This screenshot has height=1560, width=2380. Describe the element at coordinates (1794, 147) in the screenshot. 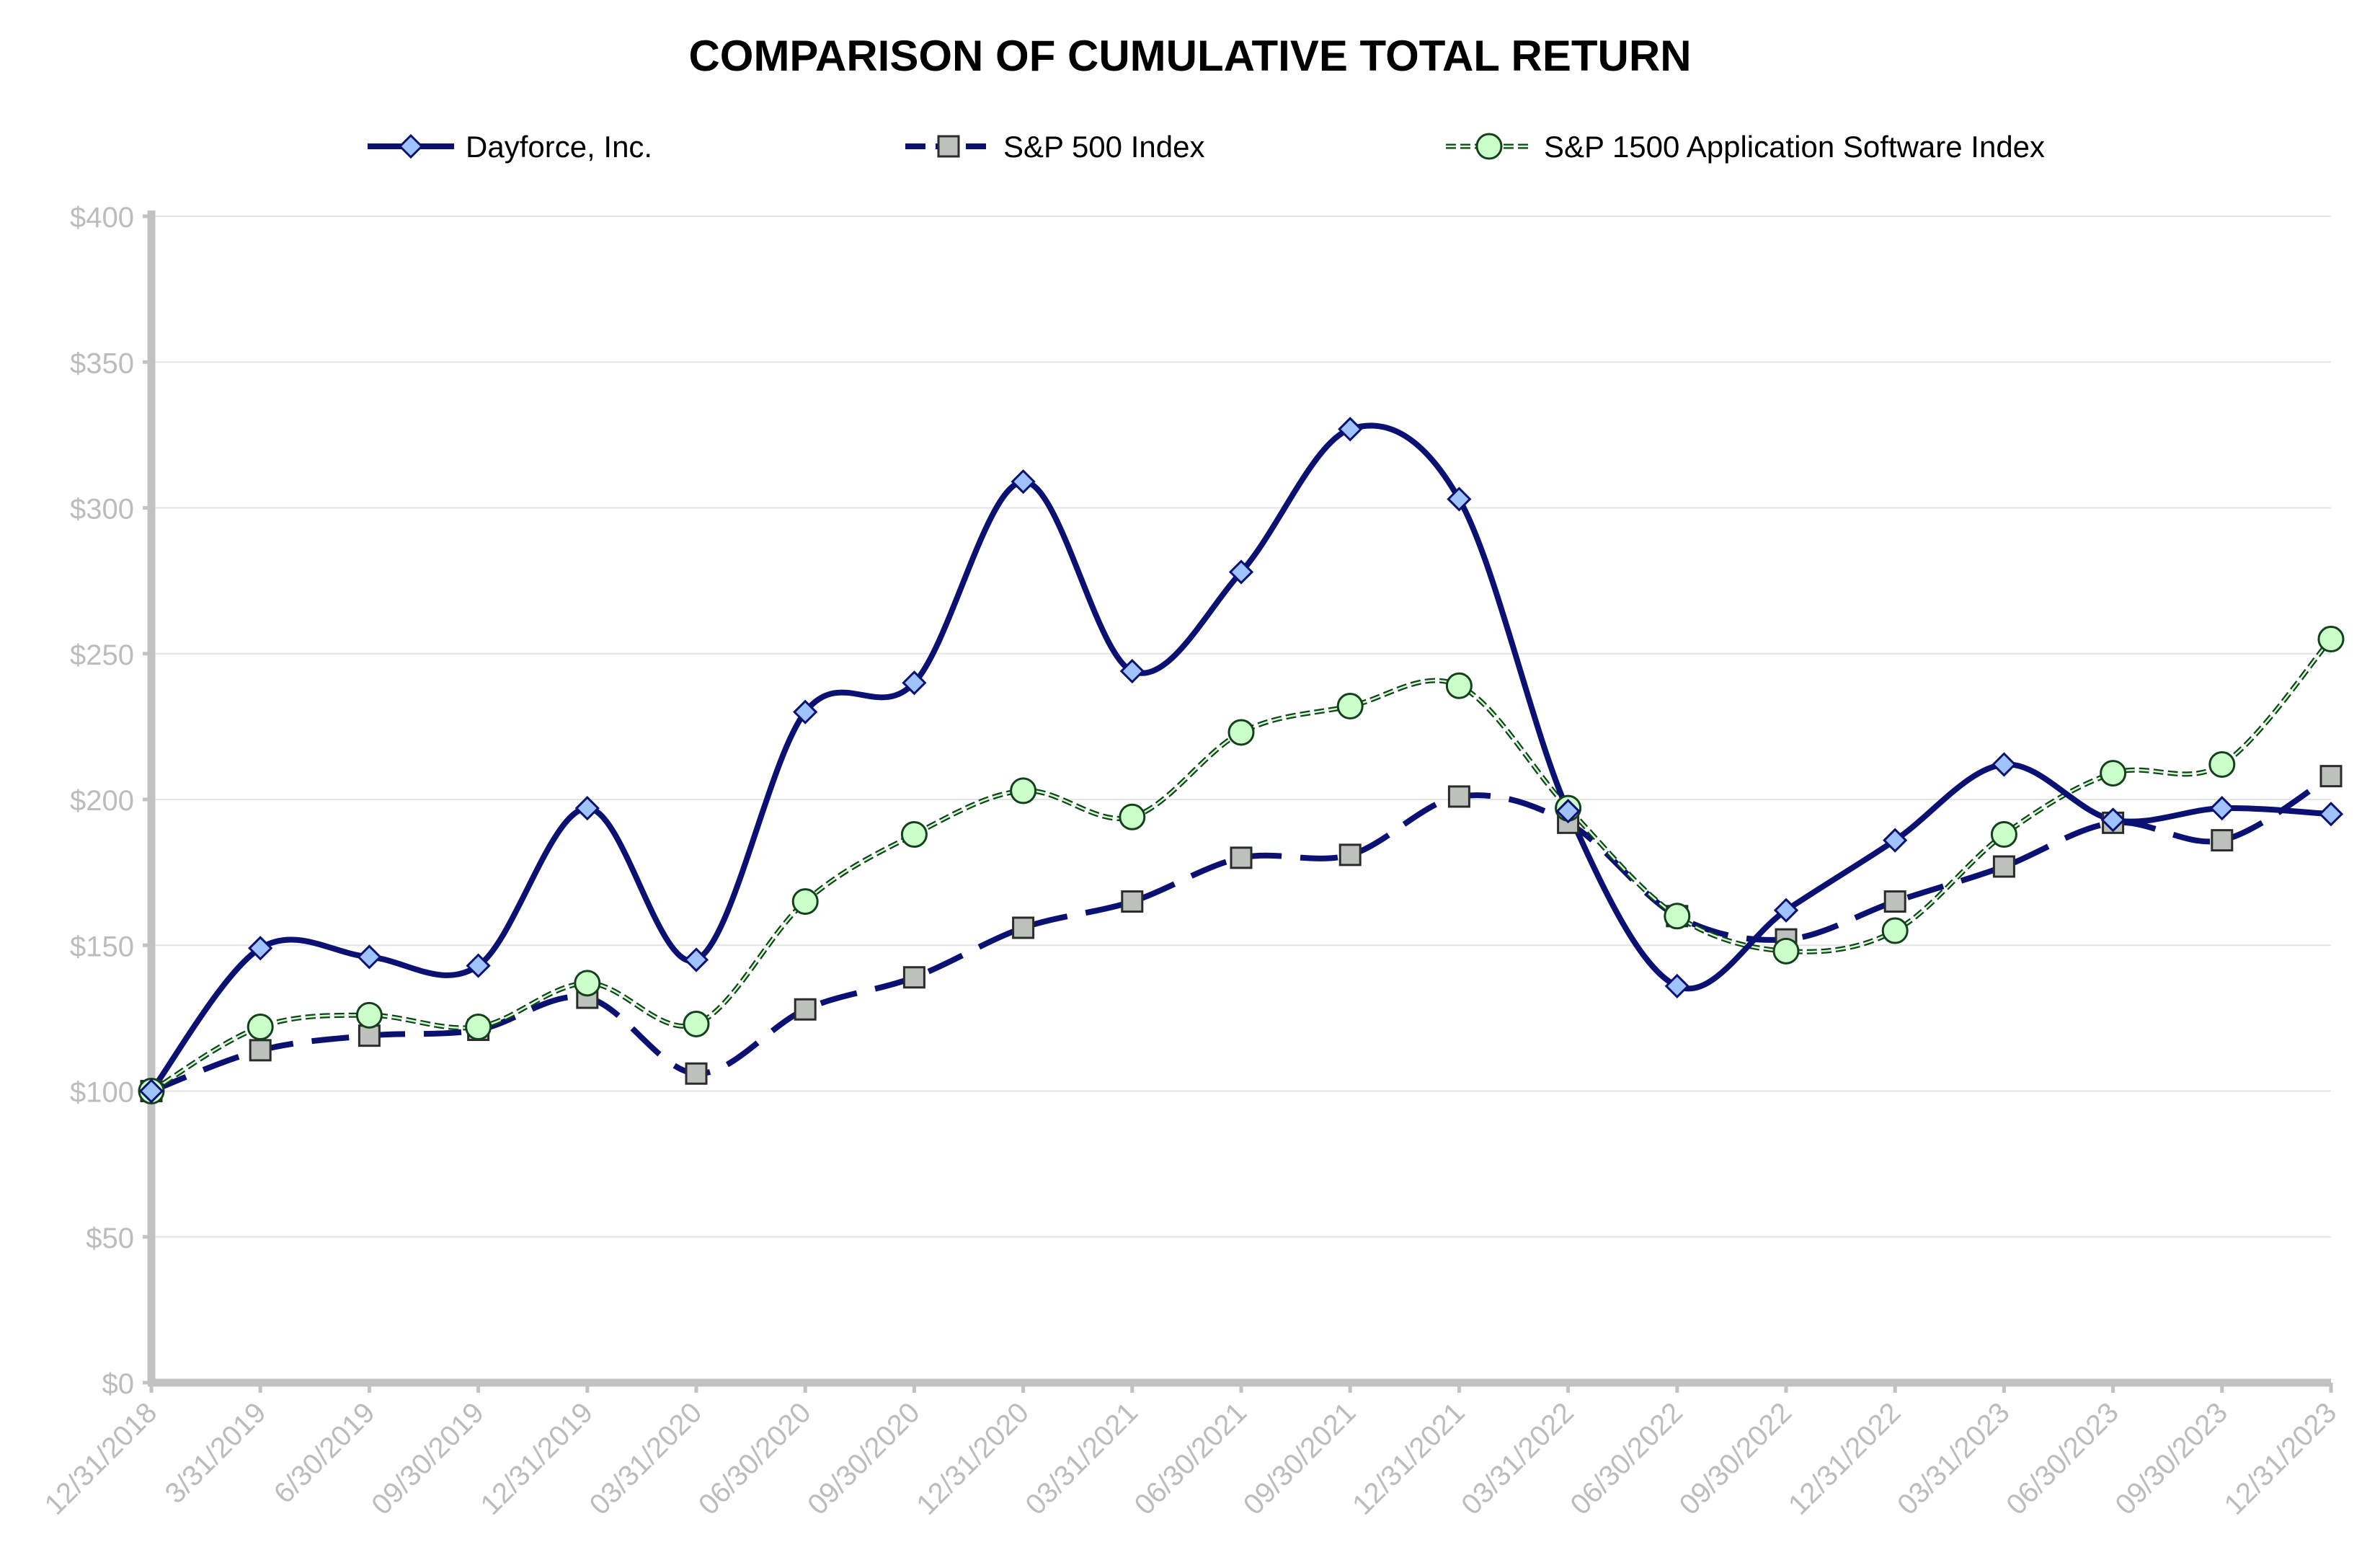

I see `legend-label-2: S&P 1500 Application Software Index` at that location.